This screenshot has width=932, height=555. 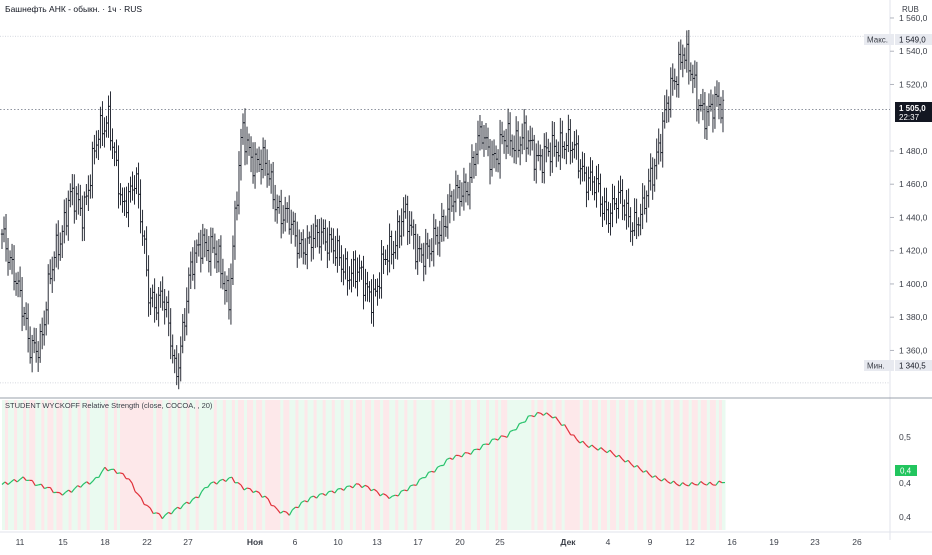 I want to click on price-tick-label: 1 420,0, so click(x=913, y=251).